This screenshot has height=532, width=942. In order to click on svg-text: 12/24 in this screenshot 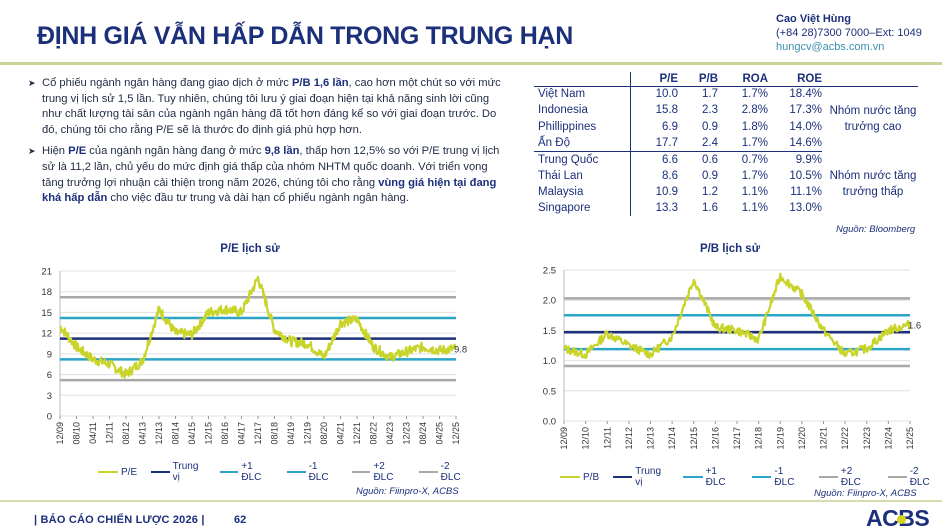, I will do `click(888, 438)`.